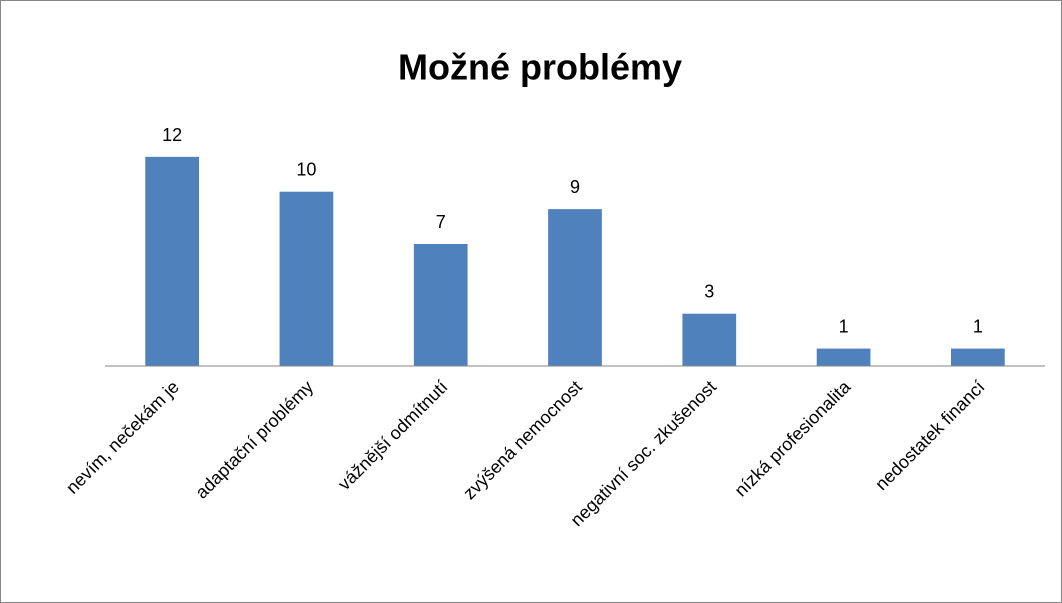 The height and width of the screenshot is (603, 1062). Describe the element at coordinates (709, 292) in the screenshot. I see `data-label: 3` at that location.